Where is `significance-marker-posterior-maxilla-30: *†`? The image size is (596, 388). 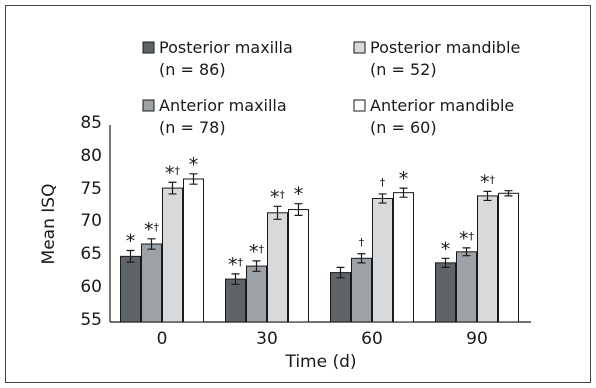
significance-marker-posterior-maxilla-30: *† is located at coordinates (236, 265).